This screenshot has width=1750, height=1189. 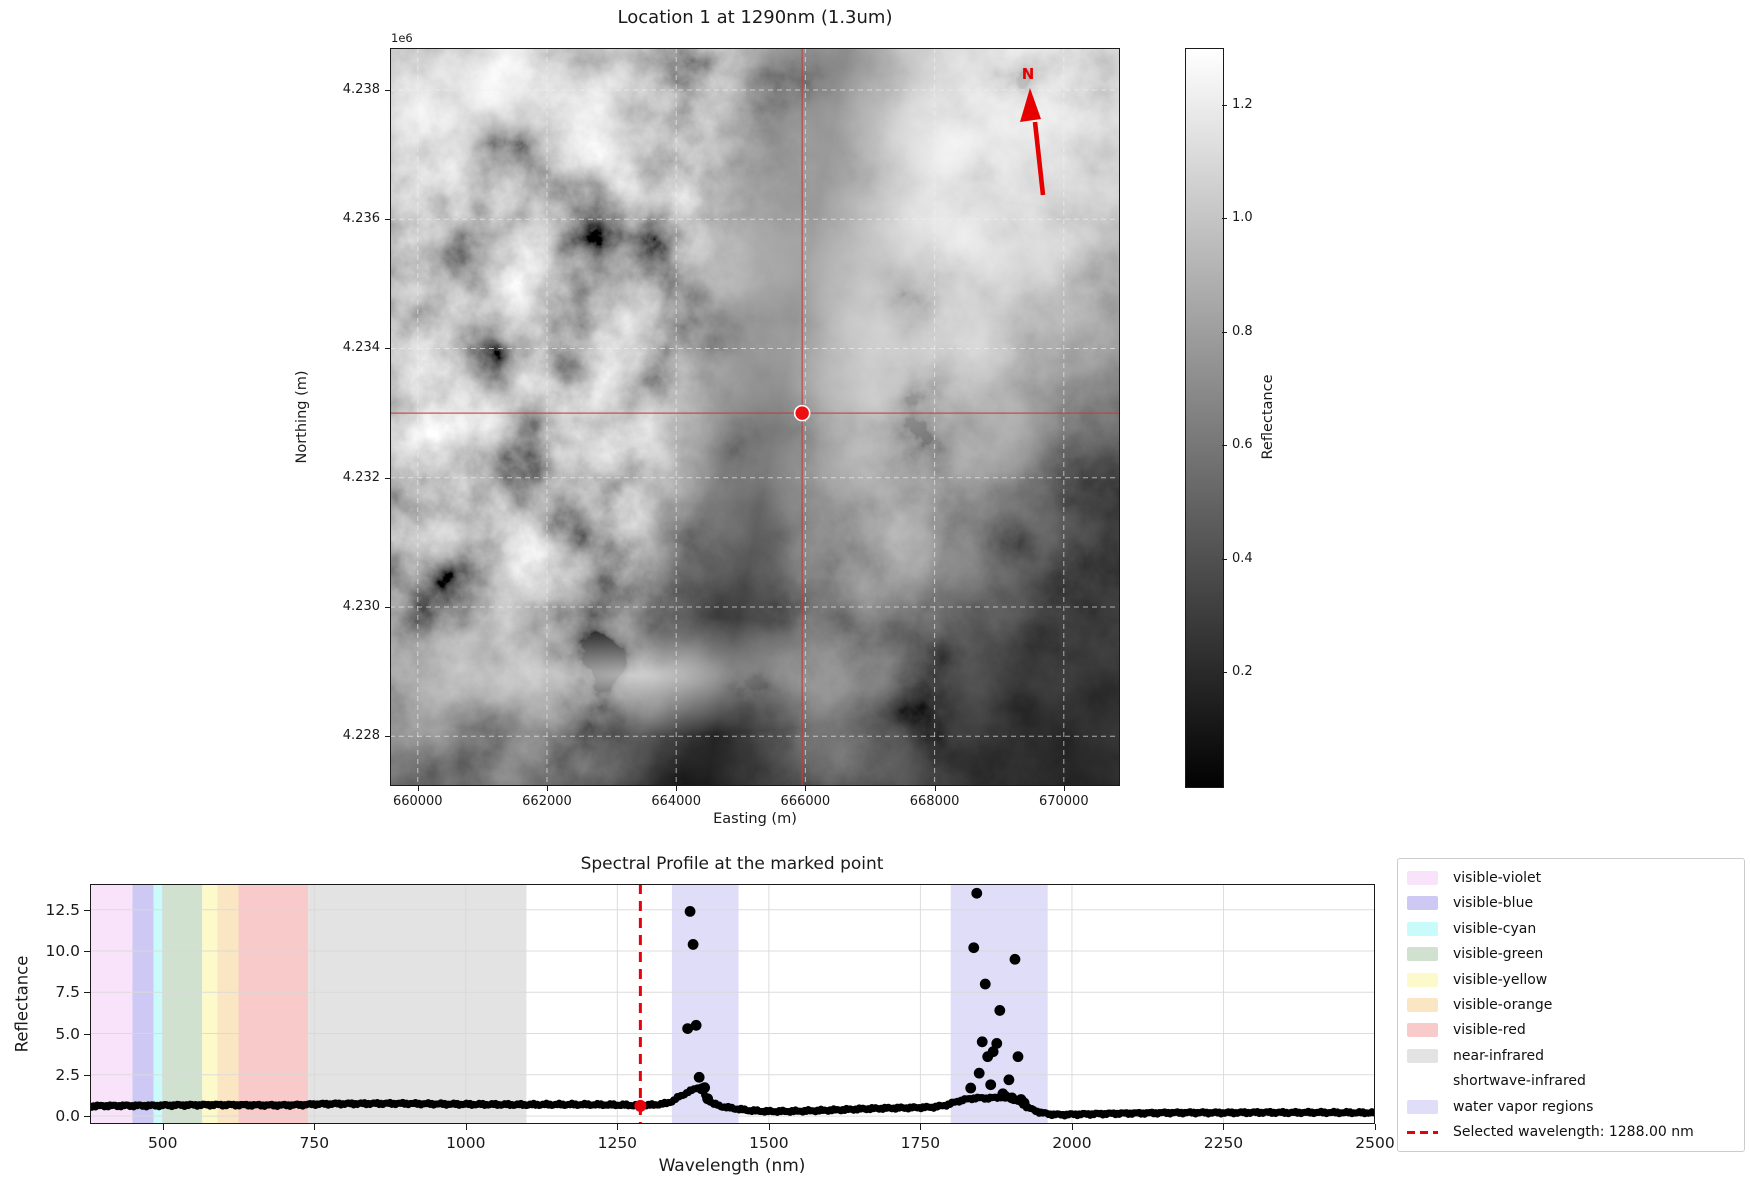 What do you see at coordinates (210, 1004) in the screenshot?
I see `band-visible-yellow` at bounding box center [210, 1004].